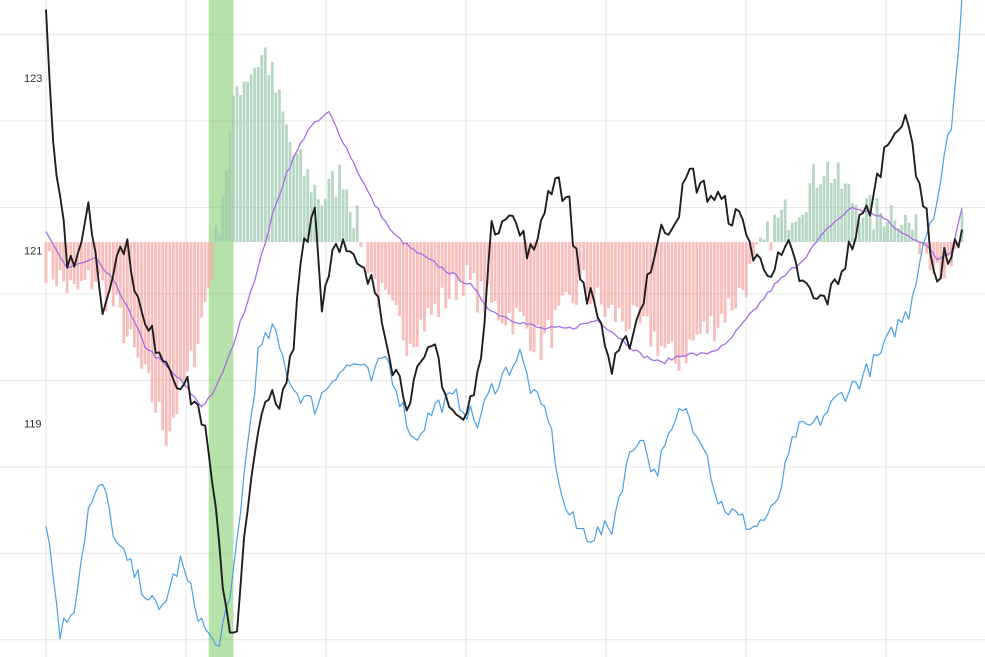 The width and height of the screenshot is (985, 657). I want to click on y-axis-ticks: 119 121 123, so click(33, 252).